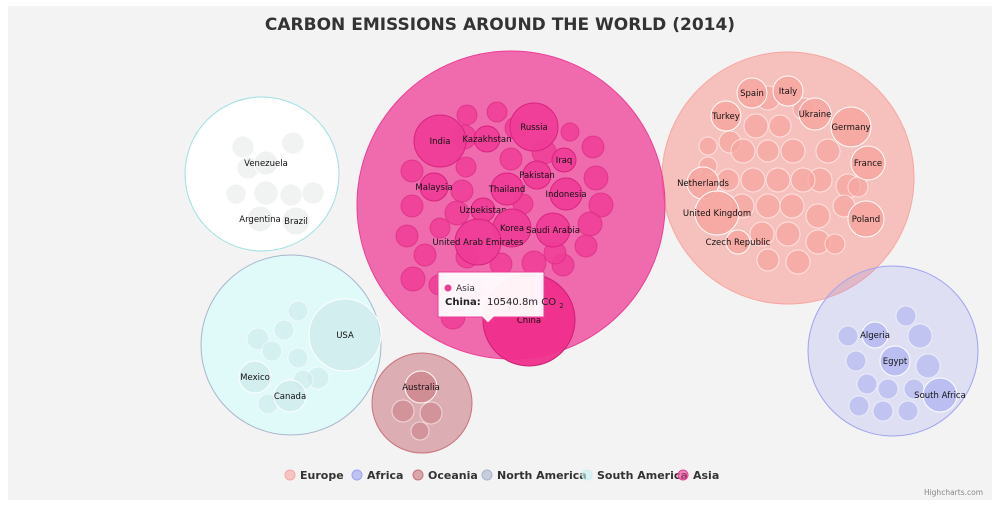  I want to click on legend-label-europe: Europe, so click(322, 475).